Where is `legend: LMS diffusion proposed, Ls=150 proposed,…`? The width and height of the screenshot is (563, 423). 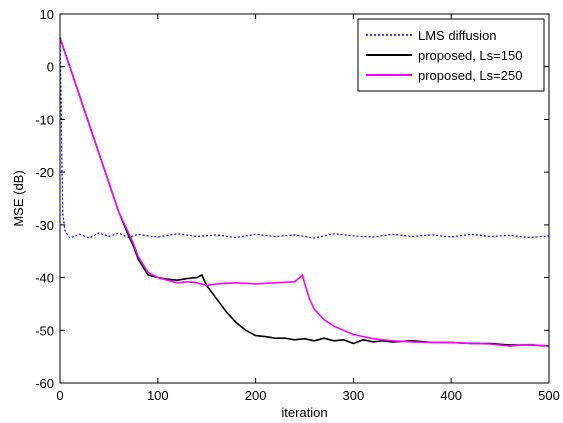 legend: LMS diffusion proposed, Ls=150 proposed,… is located at coordinates (451, 55).